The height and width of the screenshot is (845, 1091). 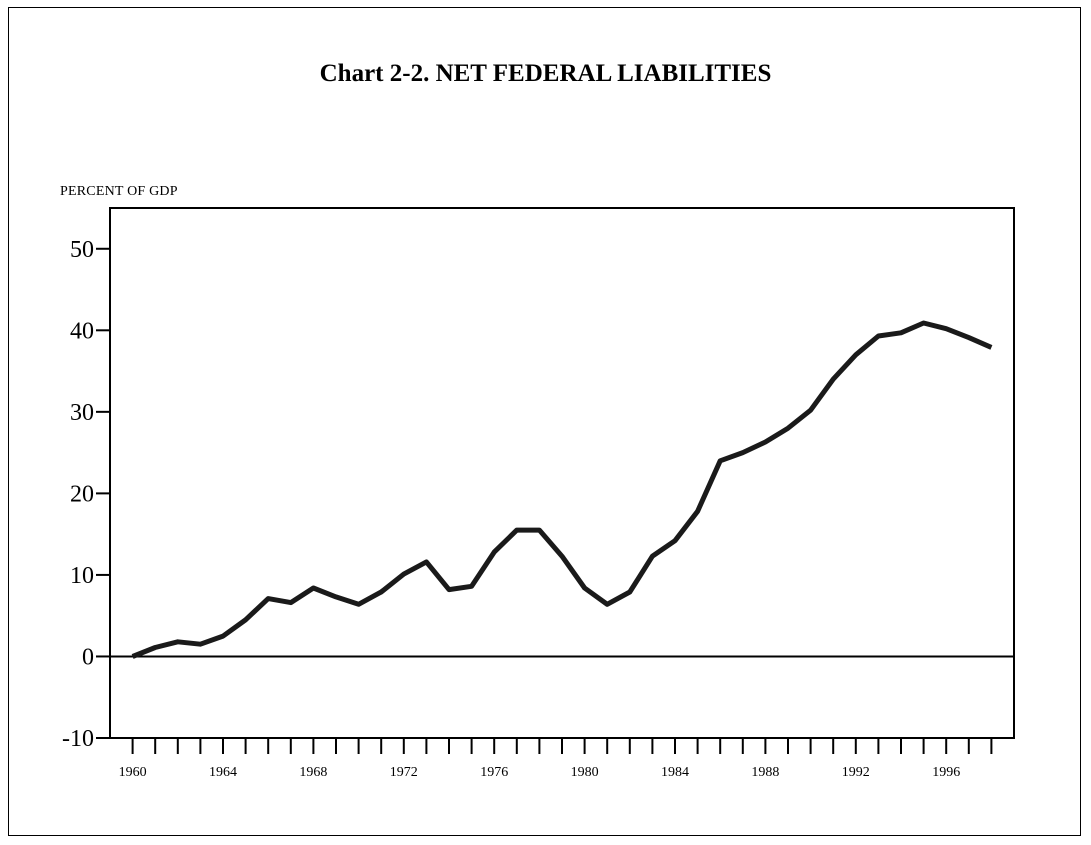 I want to click on y-tick-label: 0, so click(x=88, y=657).